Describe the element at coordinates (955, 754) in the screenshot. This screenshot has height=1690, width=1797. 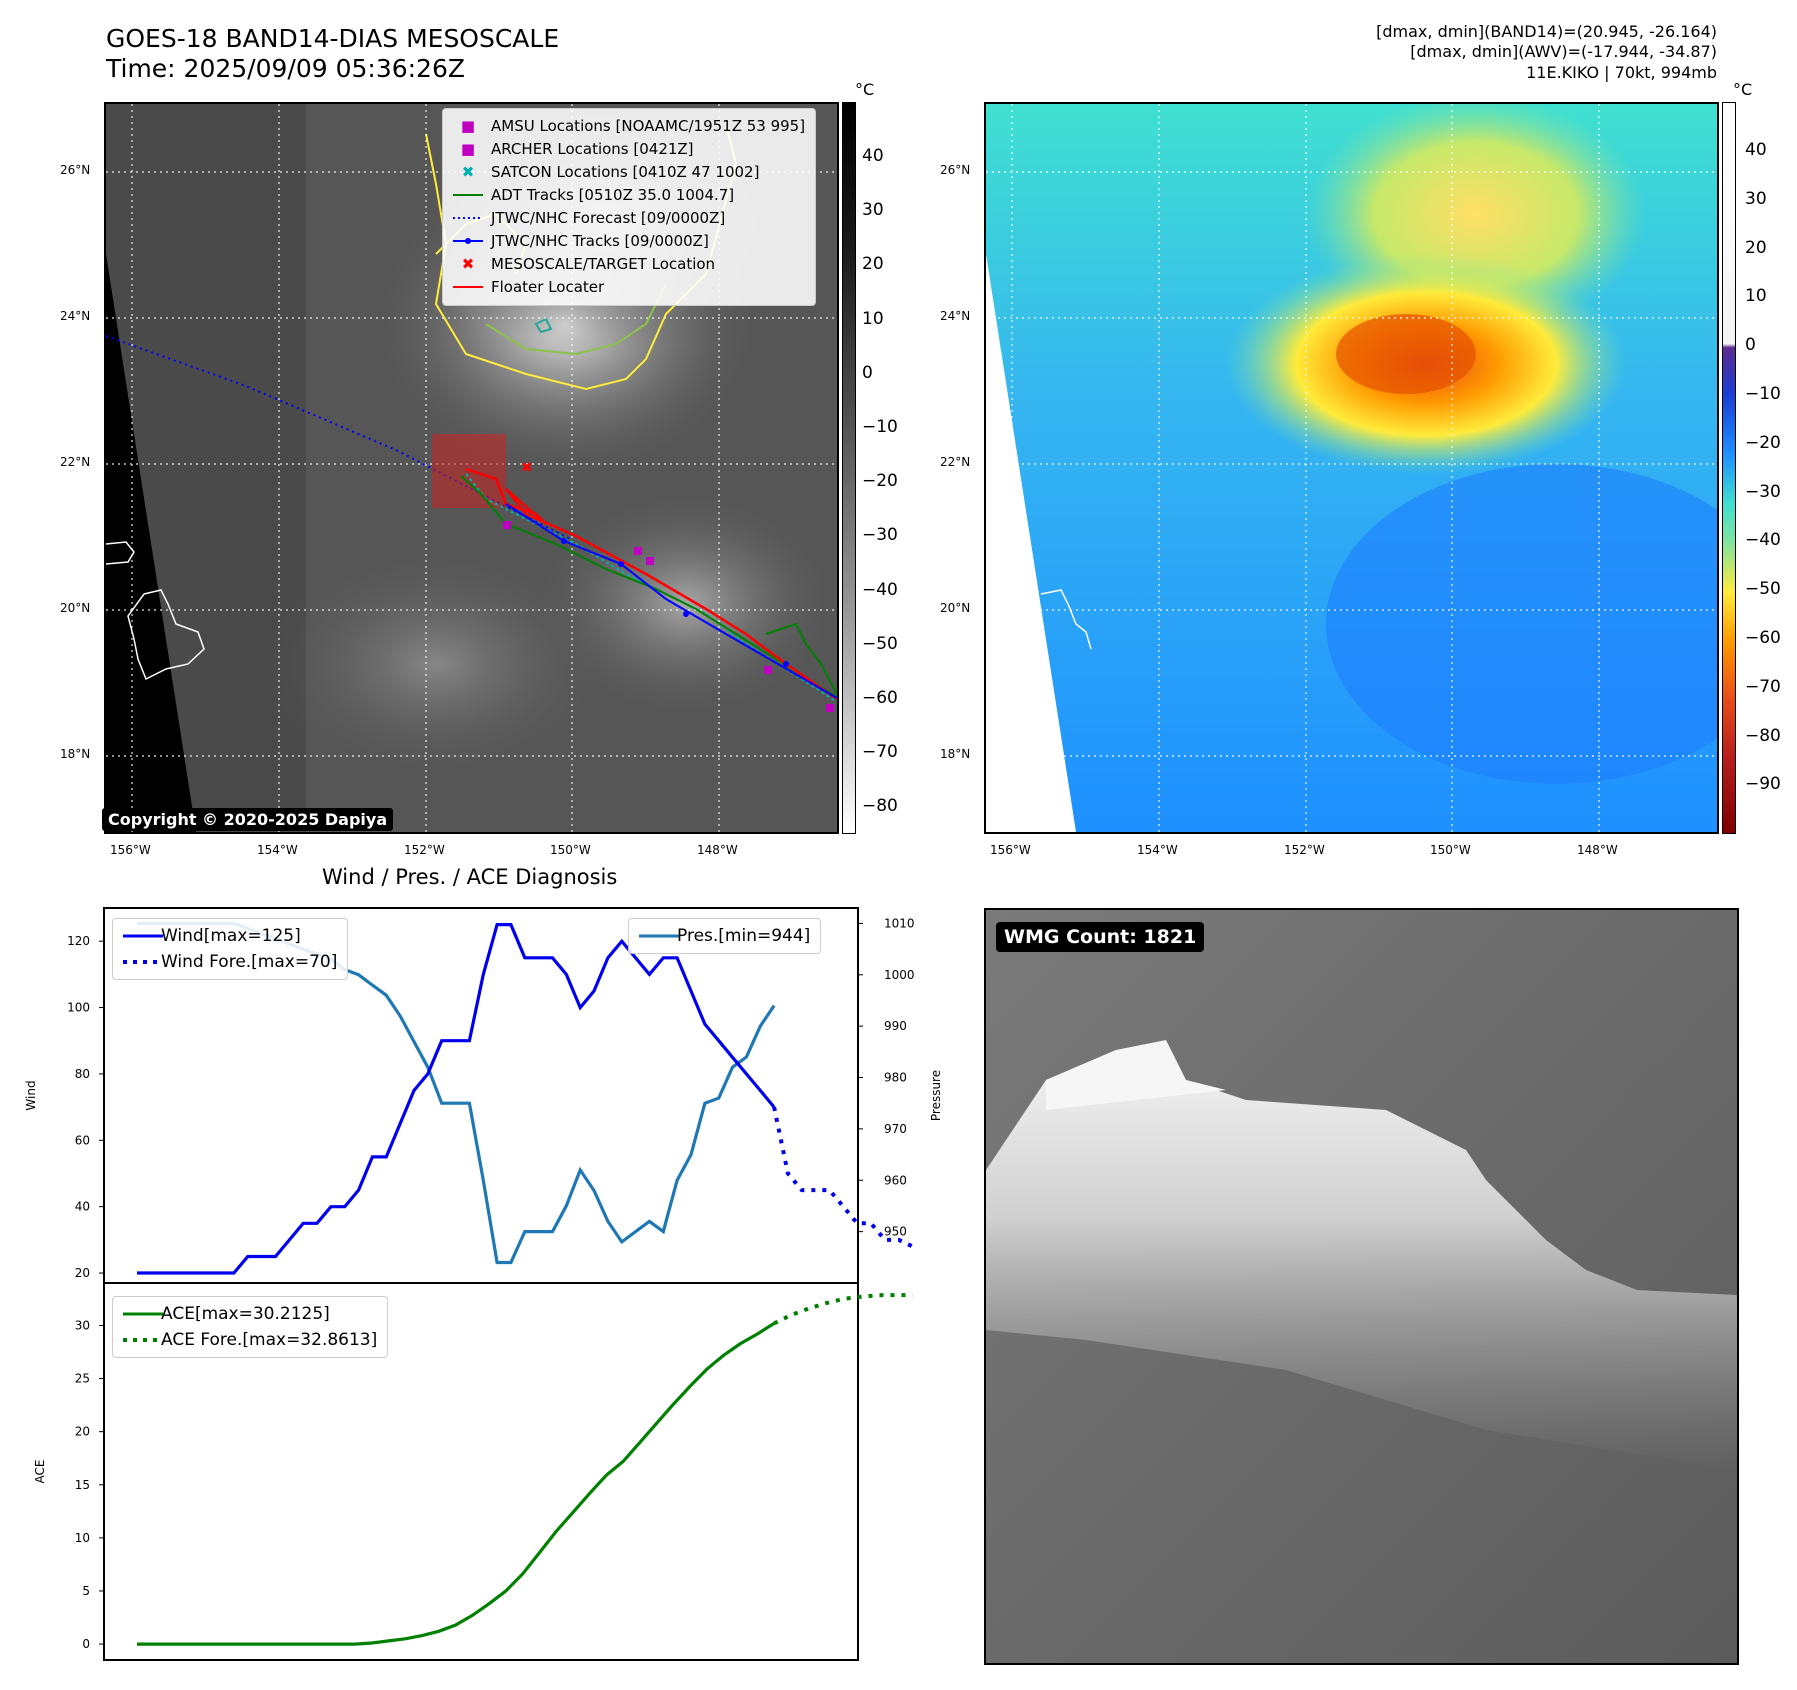
I see `right-lat-label: 18°N` at that location.